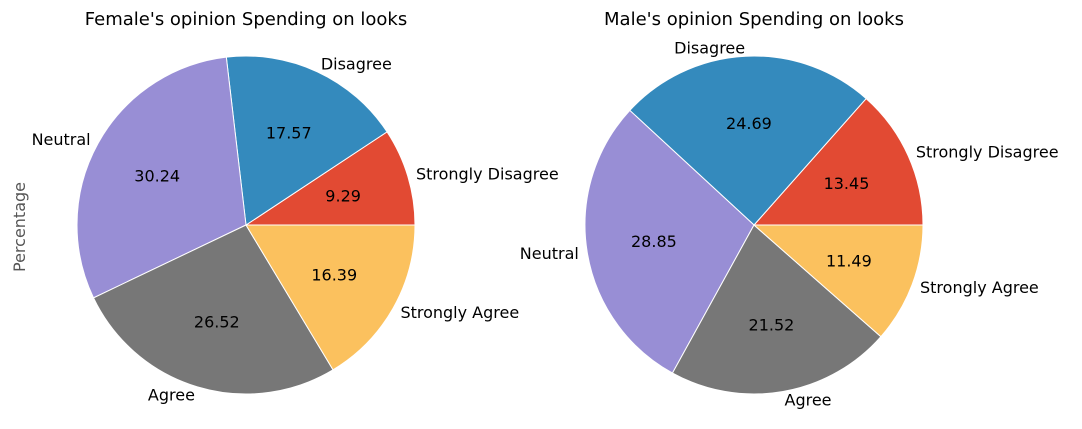 The height and width of the screenshot is (429, 1082). I want to click on female-value-label-agree: 26.52, so click(217, 322).